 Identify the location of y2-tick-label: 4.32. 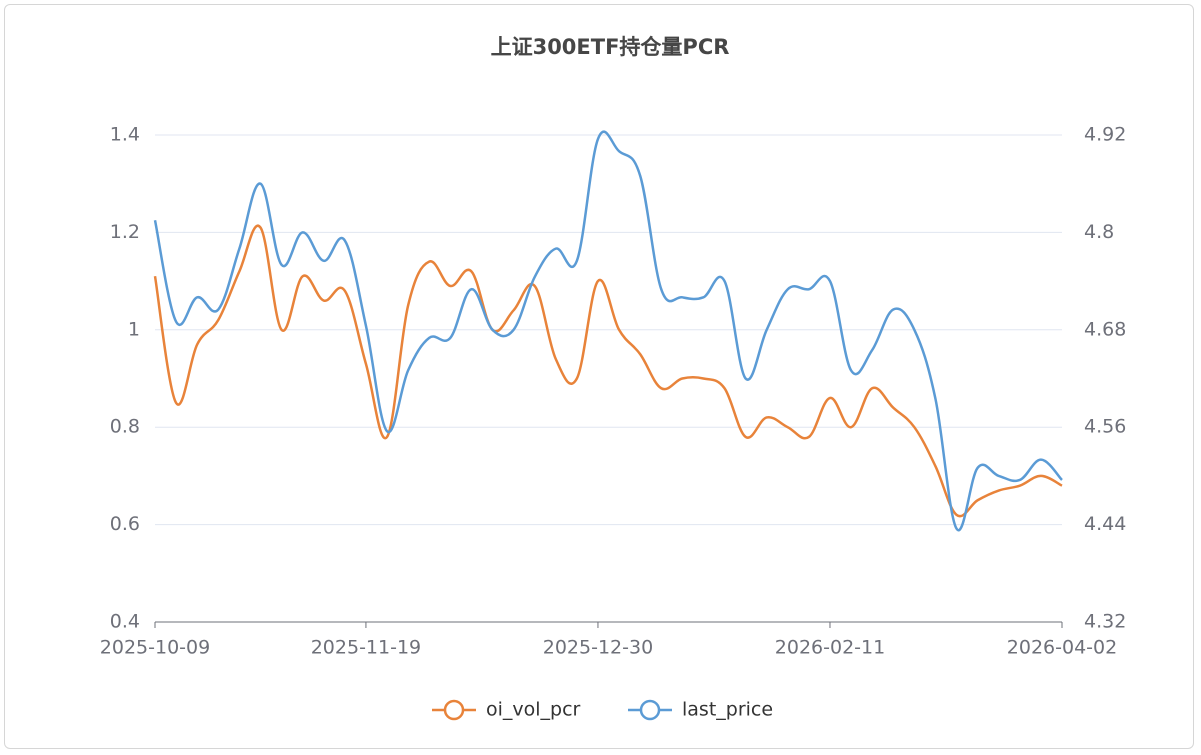
(1105, 622).